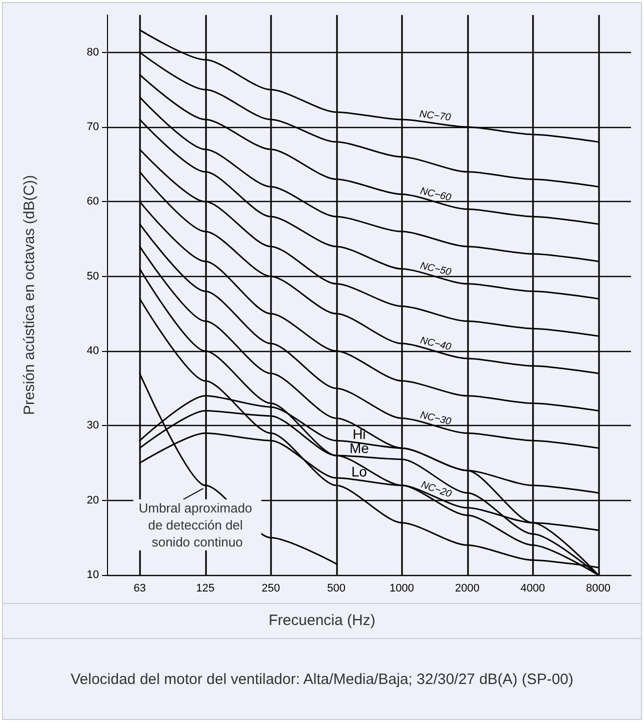  Describe the element at coordinates (92, 351) in the screenshot. I see `y-tick-label: 40` at that location.